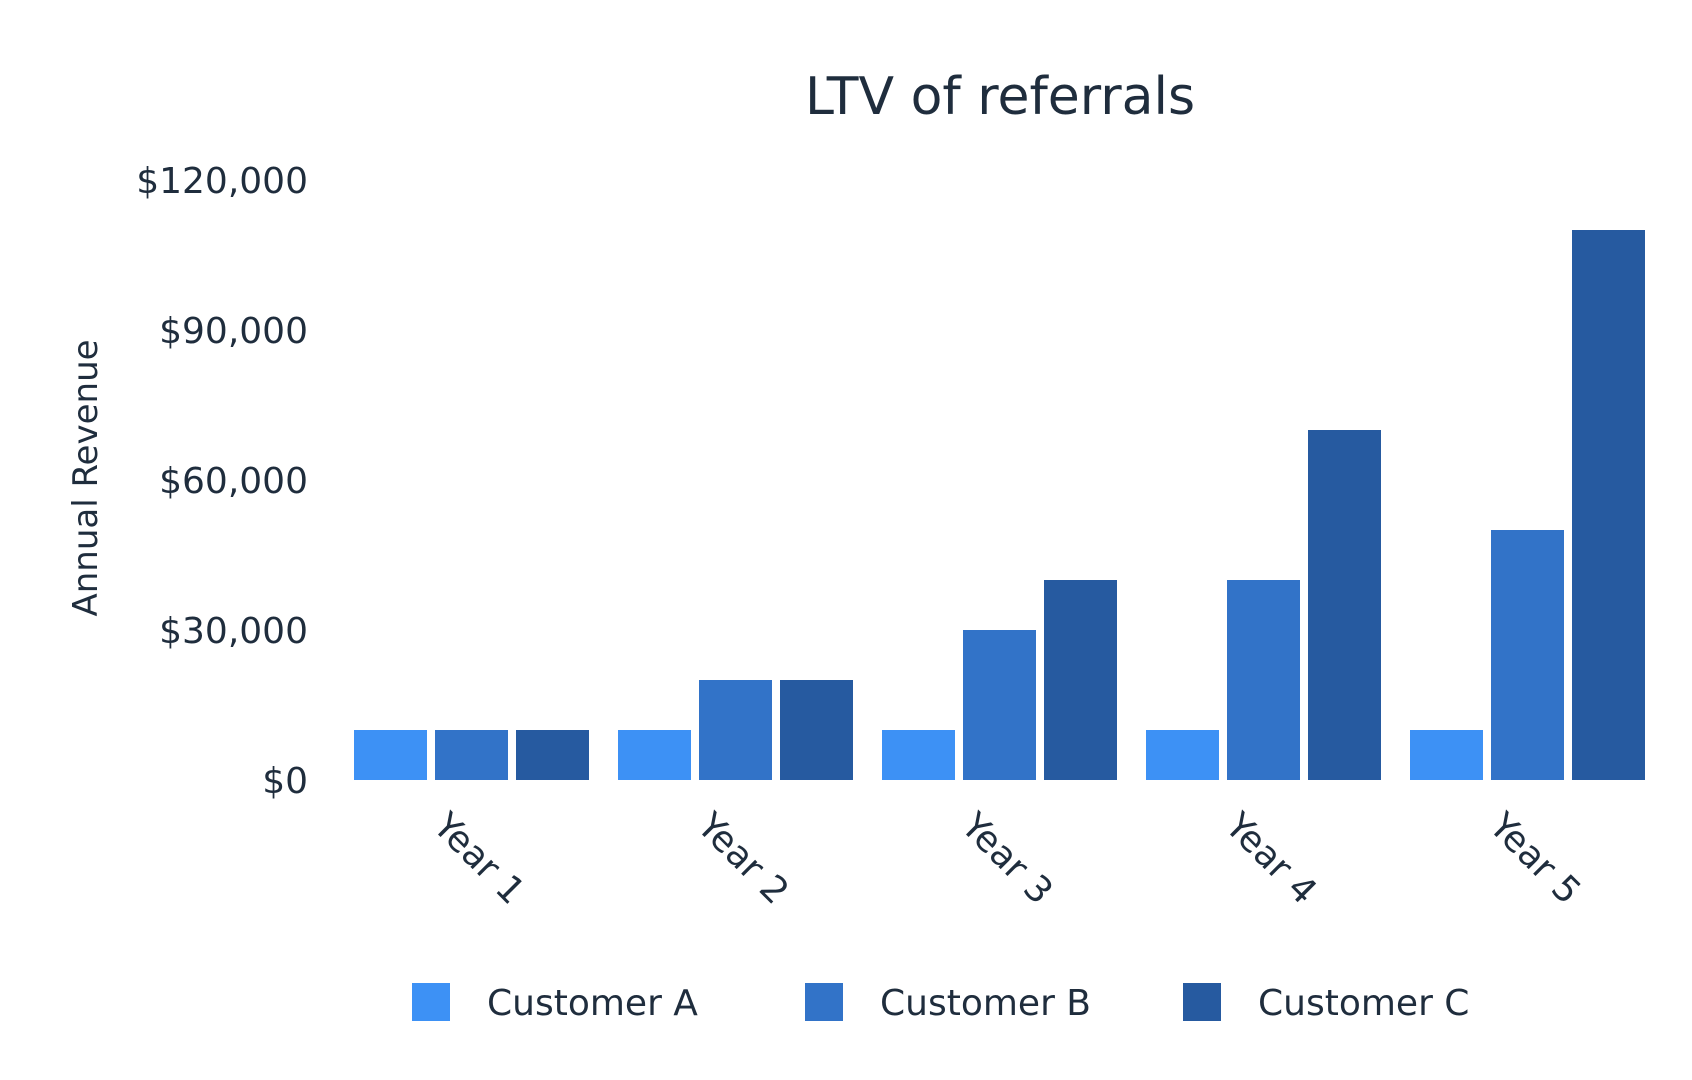 This screenshot has height=1080, width=1692. What do you see at coordinates (233, 481) in the screenshot?
I see `y-tick-label: $60,000` at bounding box center [233, 481].